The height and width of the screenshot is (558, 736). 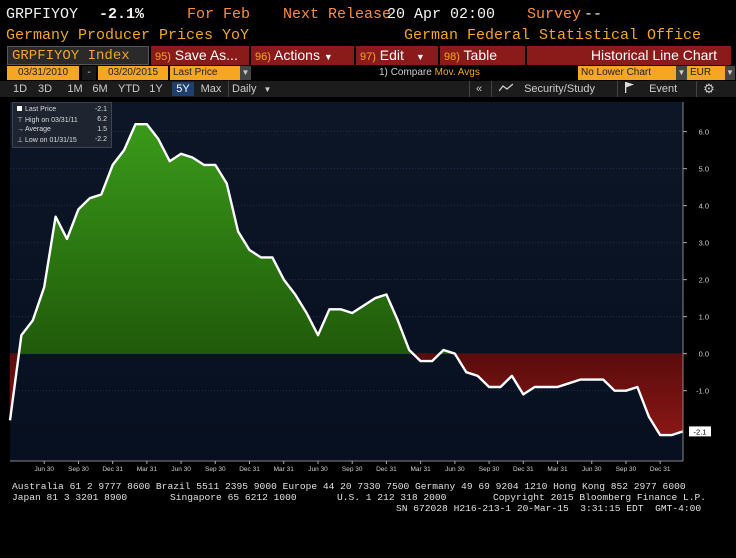 What do you see at coordinates (704, 280) in the screenshot?
I see `y-tick-label: 2.0` at bounding box center [704, 280].